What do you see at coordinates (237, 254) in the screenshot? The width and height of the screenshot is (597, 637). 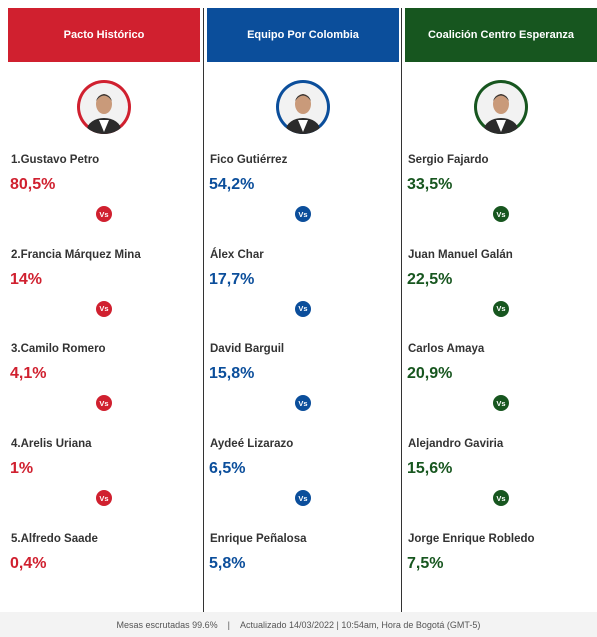 I see `candidate-name: Álex Char` at bounding box center [237, 254].